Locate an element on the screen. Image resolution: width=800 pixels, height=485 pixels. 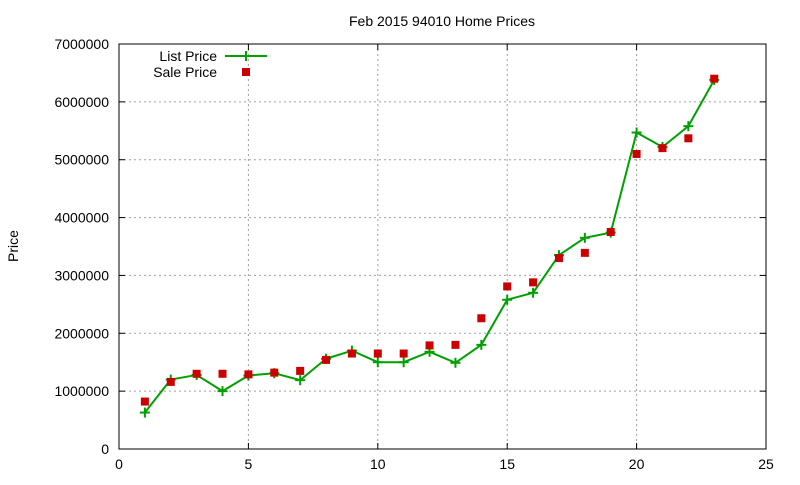
y-tick-label: 6000000 is located at coordinates (81, 102).